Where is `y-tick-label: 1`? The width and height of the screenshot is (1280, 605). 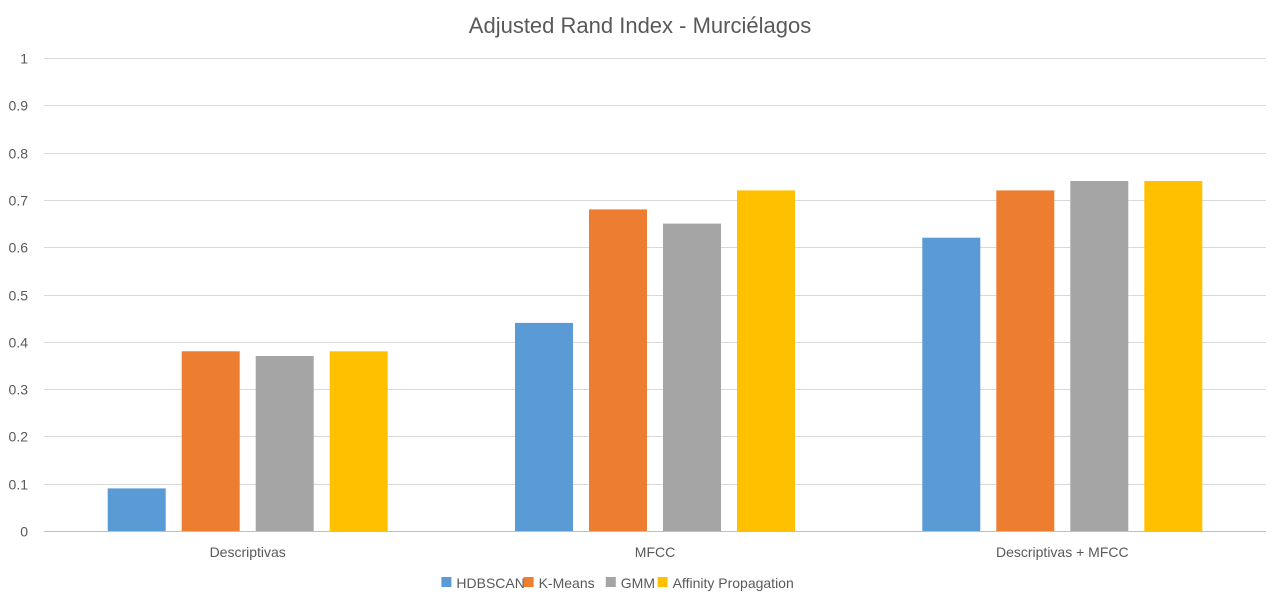 y-tick-label: 1 is located at coordinates (24, 59).